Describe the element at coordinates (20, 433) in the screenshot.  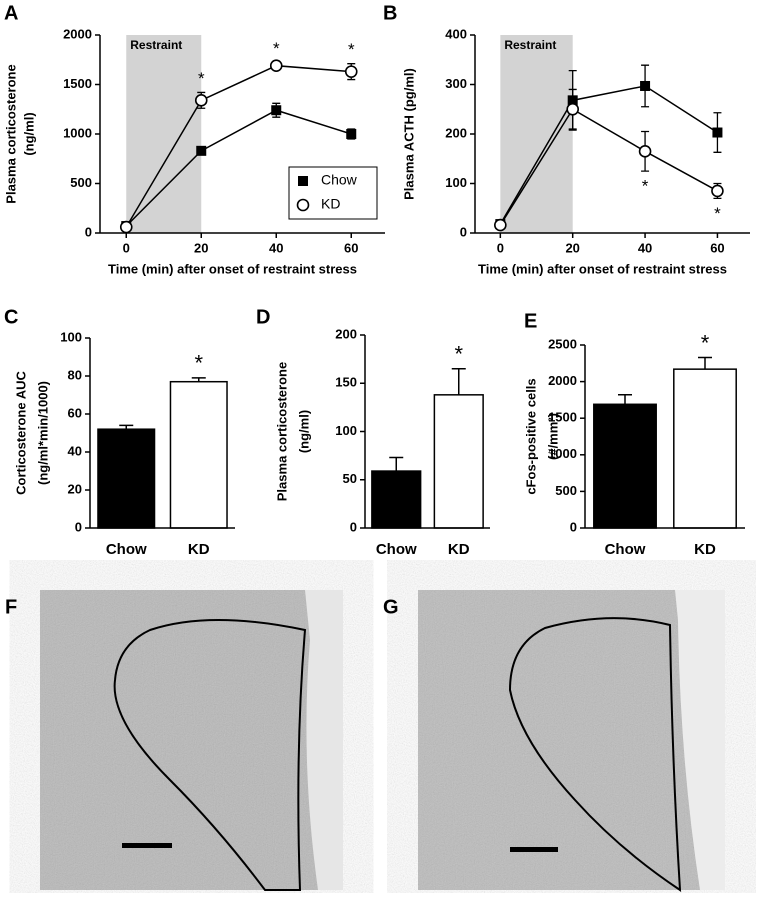
I see `y-axis-label: Corticosterone AUC` at that location.